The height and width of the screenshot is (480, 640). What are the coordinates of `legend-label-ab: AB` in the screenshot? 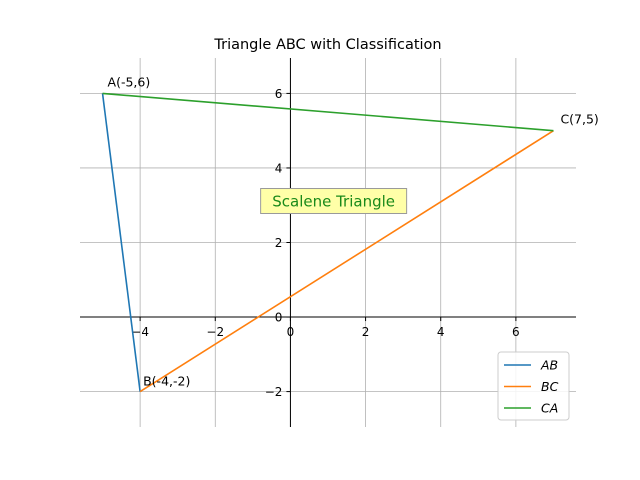 It's located at (549, 365).